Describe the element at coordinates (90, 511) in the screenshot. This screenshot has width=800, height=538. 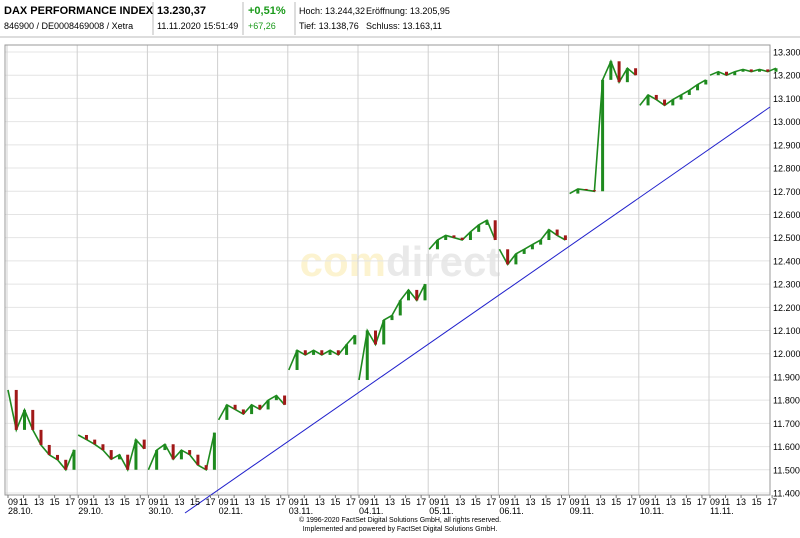
I see `date-label: 29.10.` at that location.